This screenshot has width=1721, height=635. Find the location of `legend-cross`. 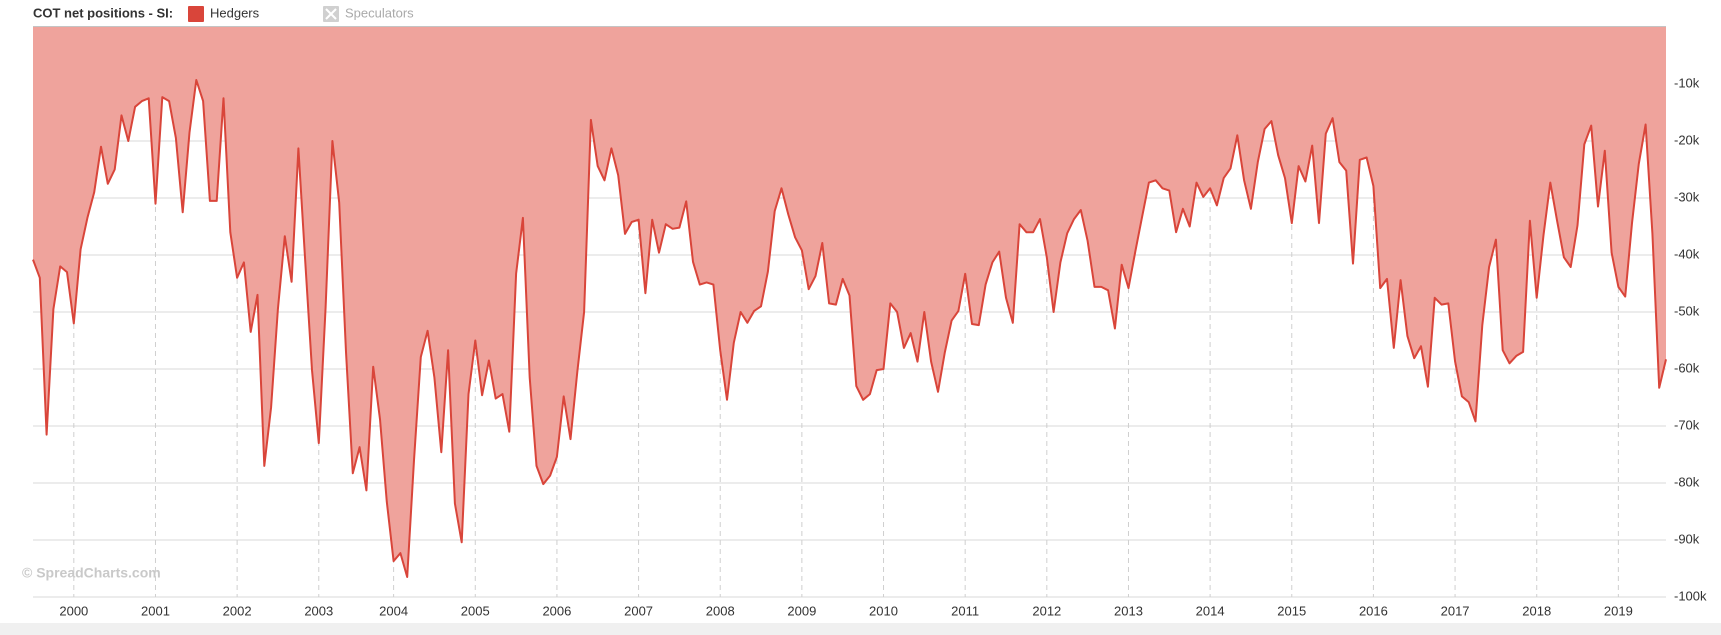

legend-cross is located at coordinates (331, 14).